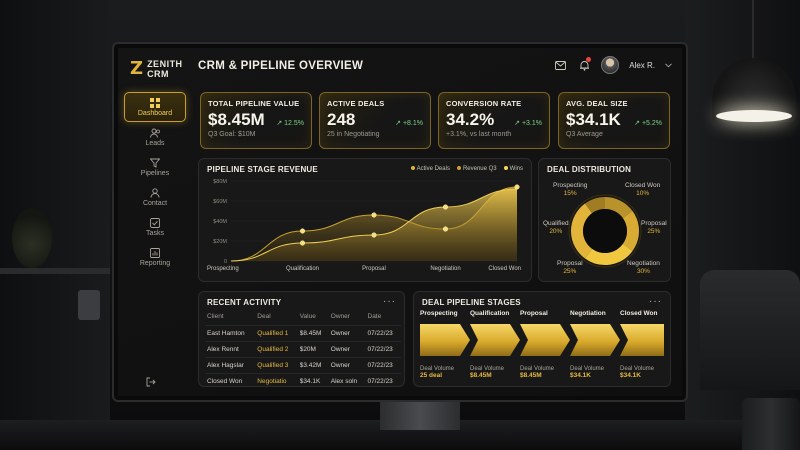  I want to click on dashboard-icon, so click(155, 102).